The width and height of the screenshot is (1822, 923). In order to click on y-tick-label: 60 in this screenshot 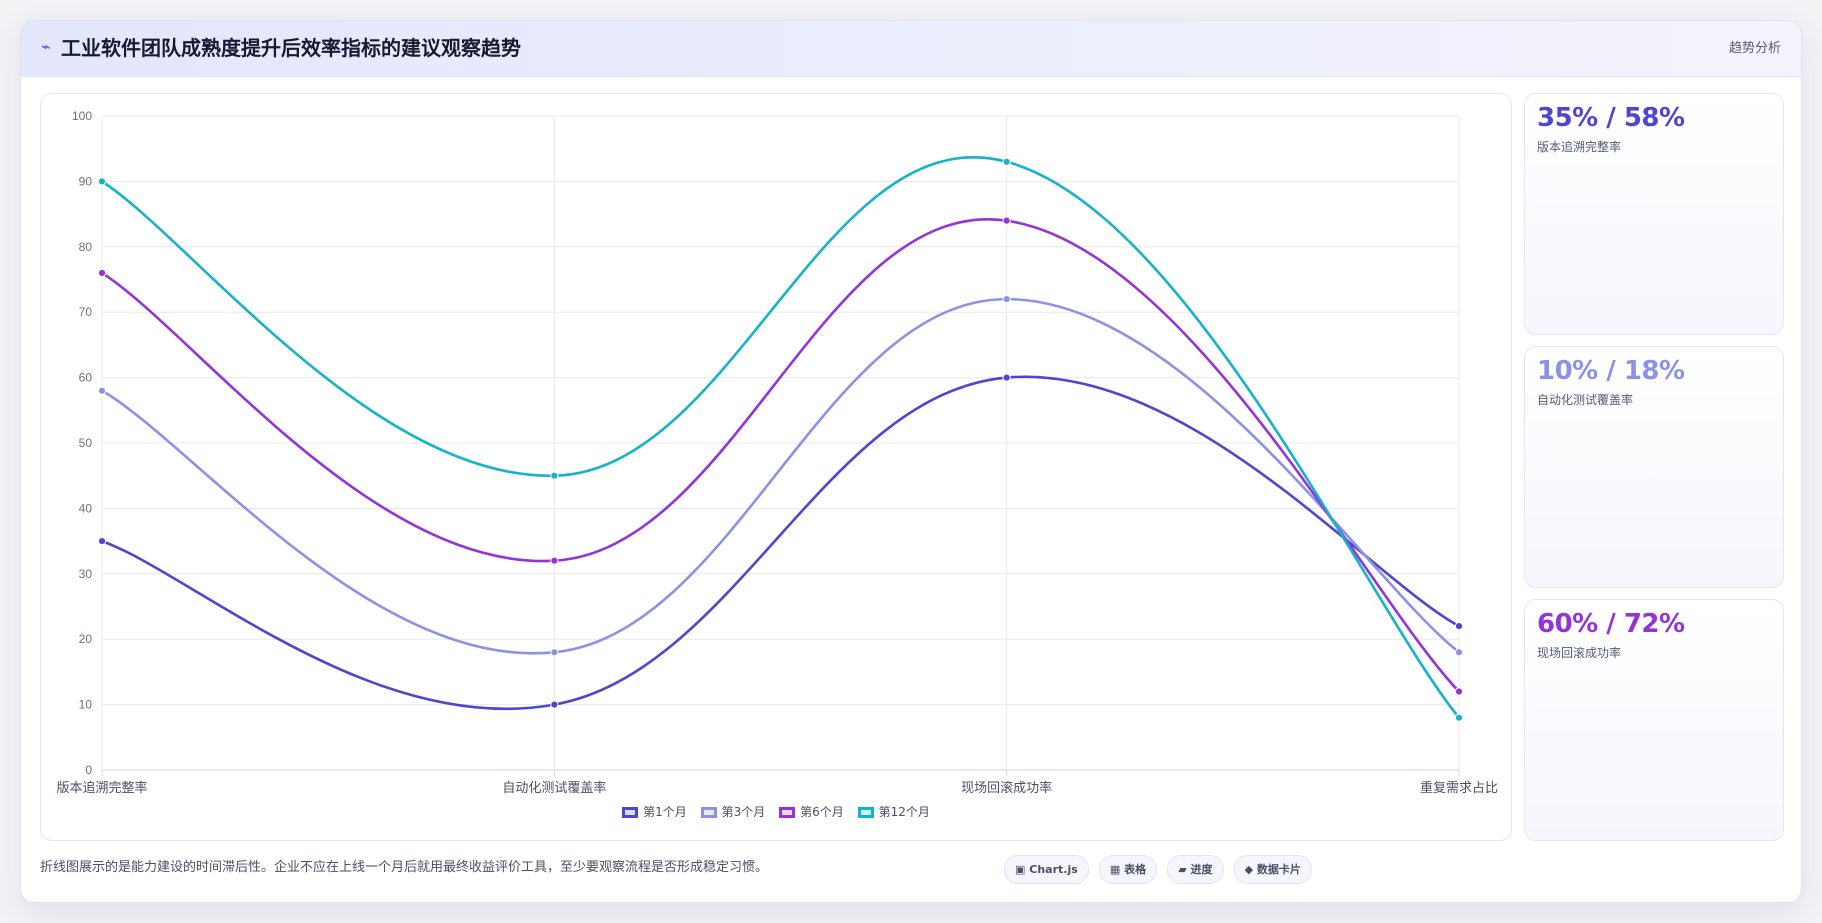, I will do `click(86, 378)`.